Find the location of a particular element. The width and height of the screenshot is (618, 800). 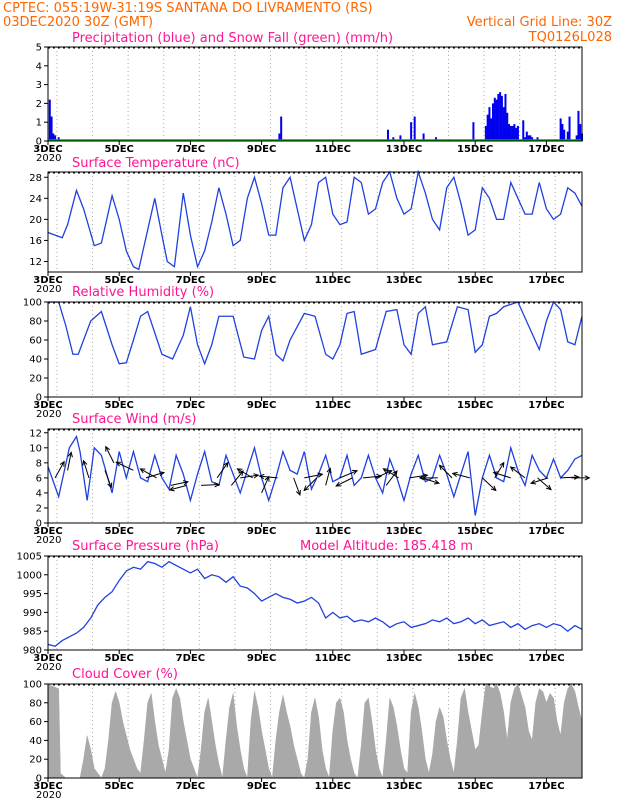

precip-xtick-label: 11DEC is located at coordinates (333, 149).